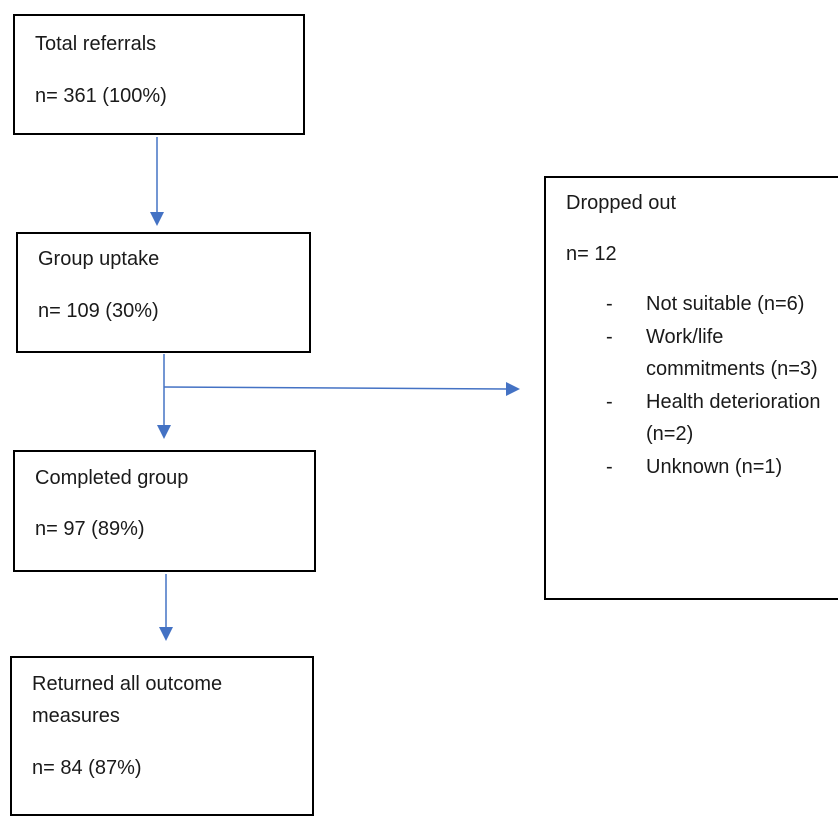  Describe the element at coordinates (112, 478) in the screenshot. I see `completed-group-title: Completed group` at that location.